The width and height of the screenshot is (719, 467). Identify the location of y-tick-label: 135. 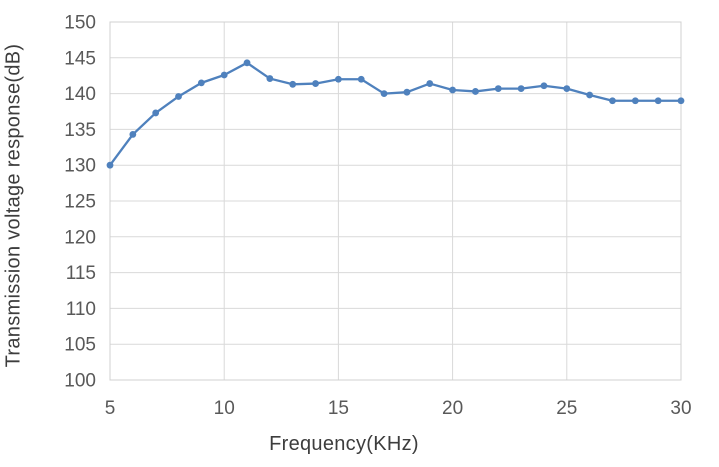
(80, 130).